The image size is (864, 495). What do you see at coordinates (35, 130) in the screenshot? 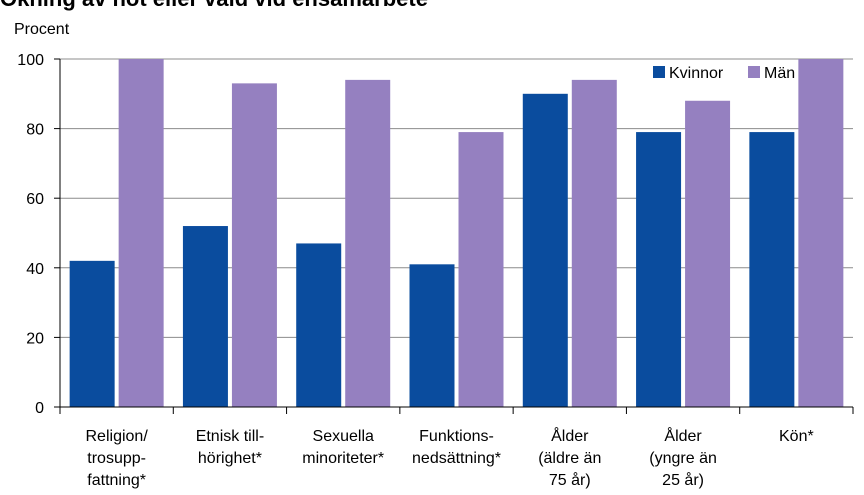
I see `y-tick-label: 80` at bounding box center [35, 130].